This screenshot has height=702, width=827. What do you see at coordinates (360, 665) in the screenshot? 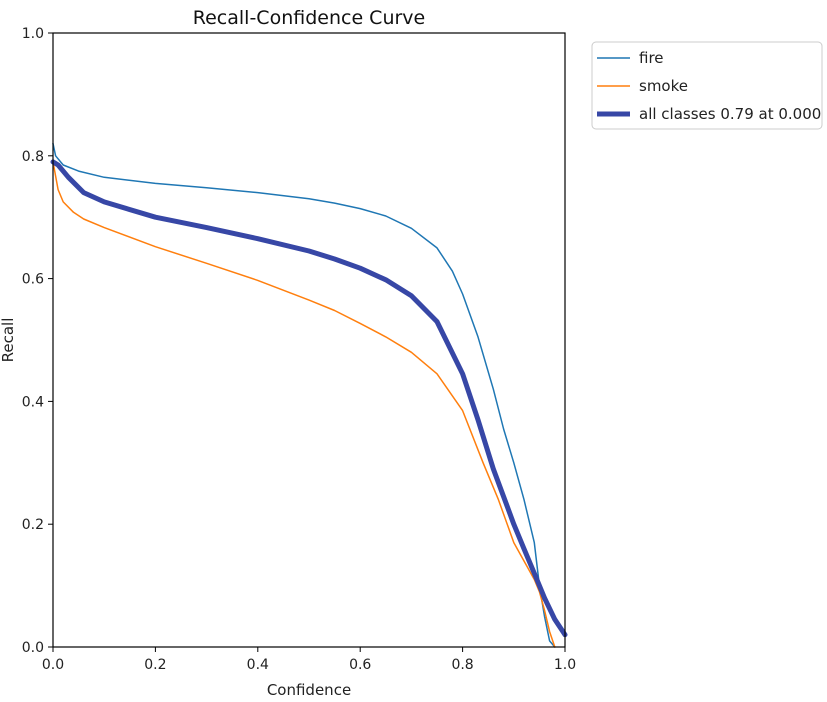
I see `x-tick-label: 0.6` at bounding box center [360, 665].